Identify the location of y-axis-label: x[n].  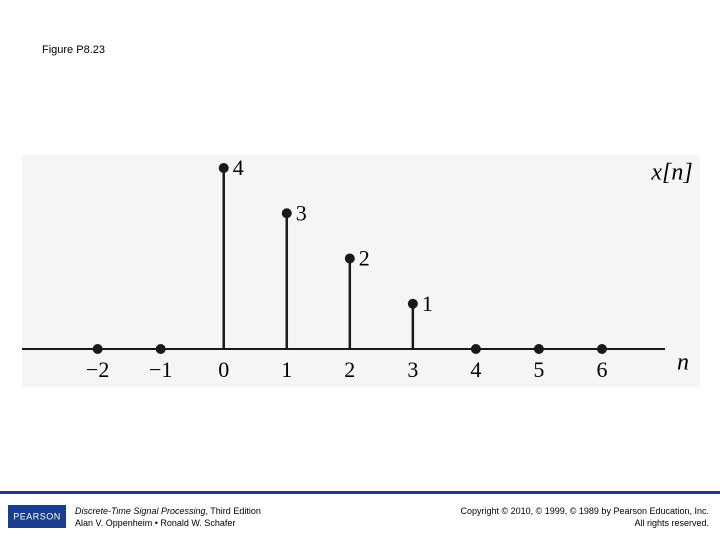
(671, 173).